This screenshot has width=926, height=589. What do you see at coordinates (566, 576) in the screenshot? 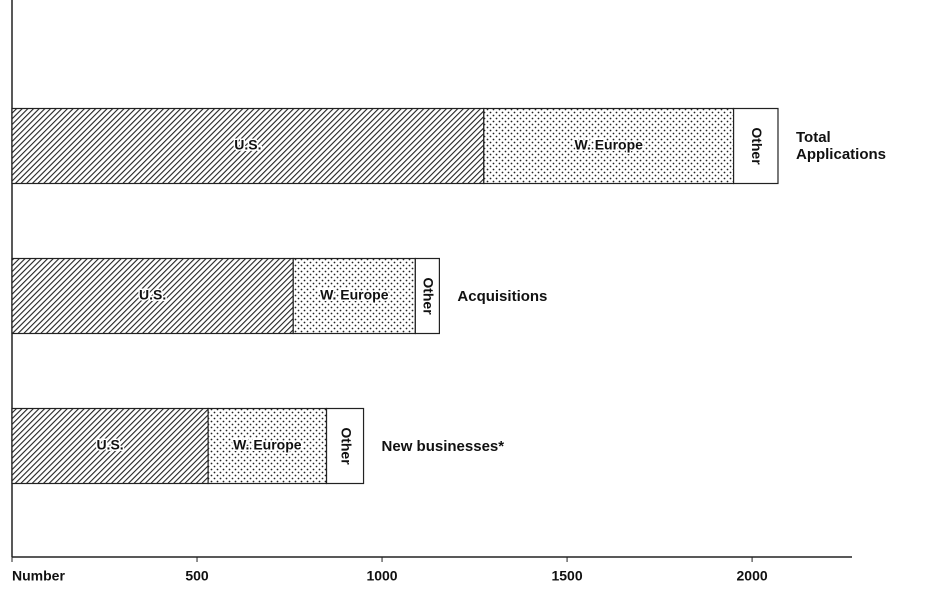
I see `x-tick-label: 1500` at bounding box center [566, 576].